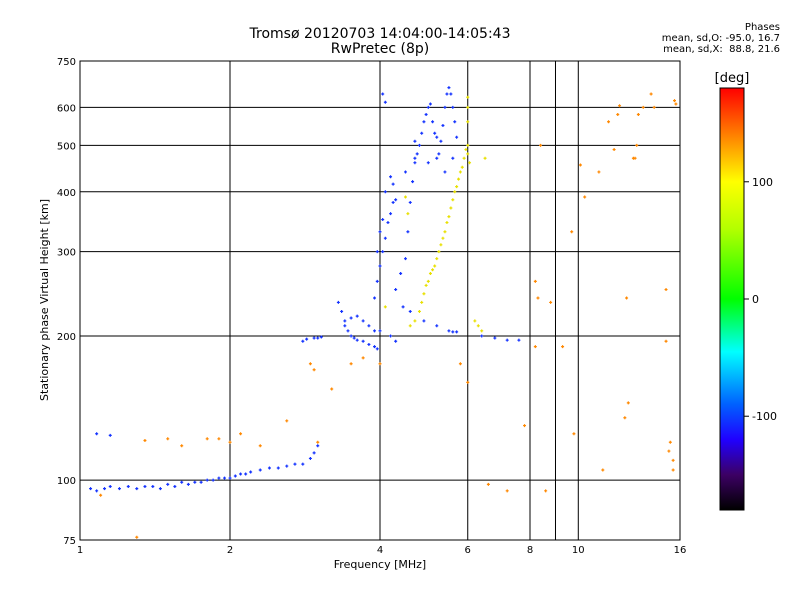 The image size is (800, 600). I want to click on x-tick-label: 4, so click(380, 550).